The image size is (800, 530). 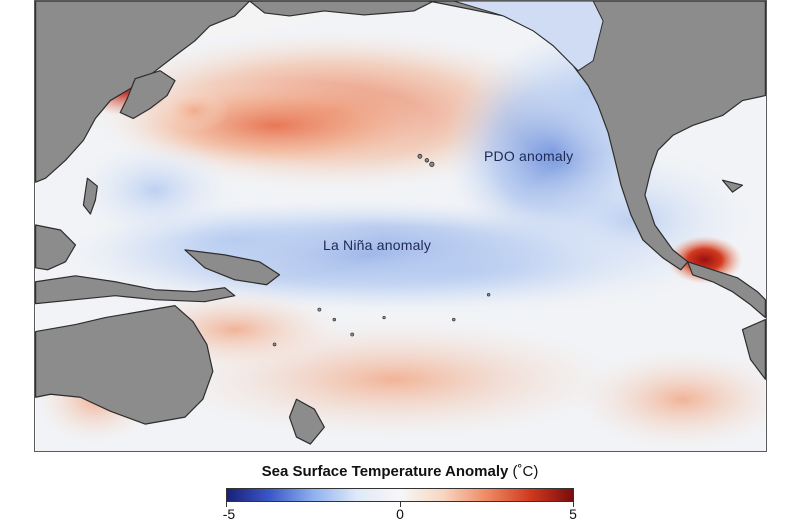 What do you see at coordinates (400, 495) in the screenshot?
I see `colorbar` at bounding box center [400, 495].